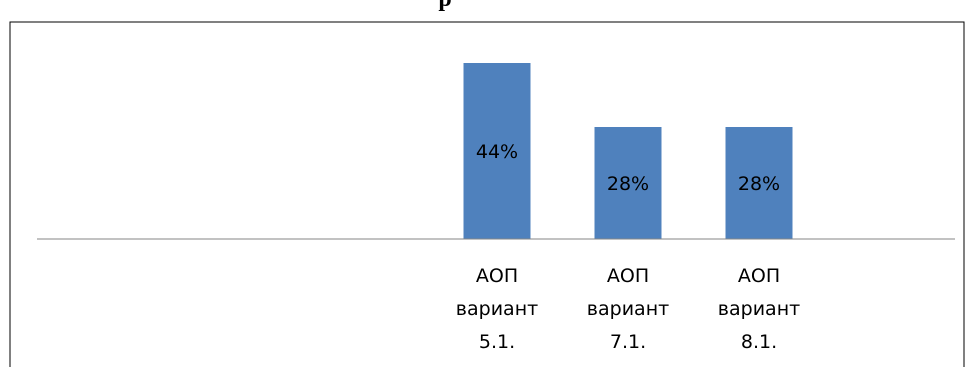  What do you see at coordinates (497, 309) in the screenshot?
I see `category-label-1-line-2: вариант` at bounding box center [497, 309].